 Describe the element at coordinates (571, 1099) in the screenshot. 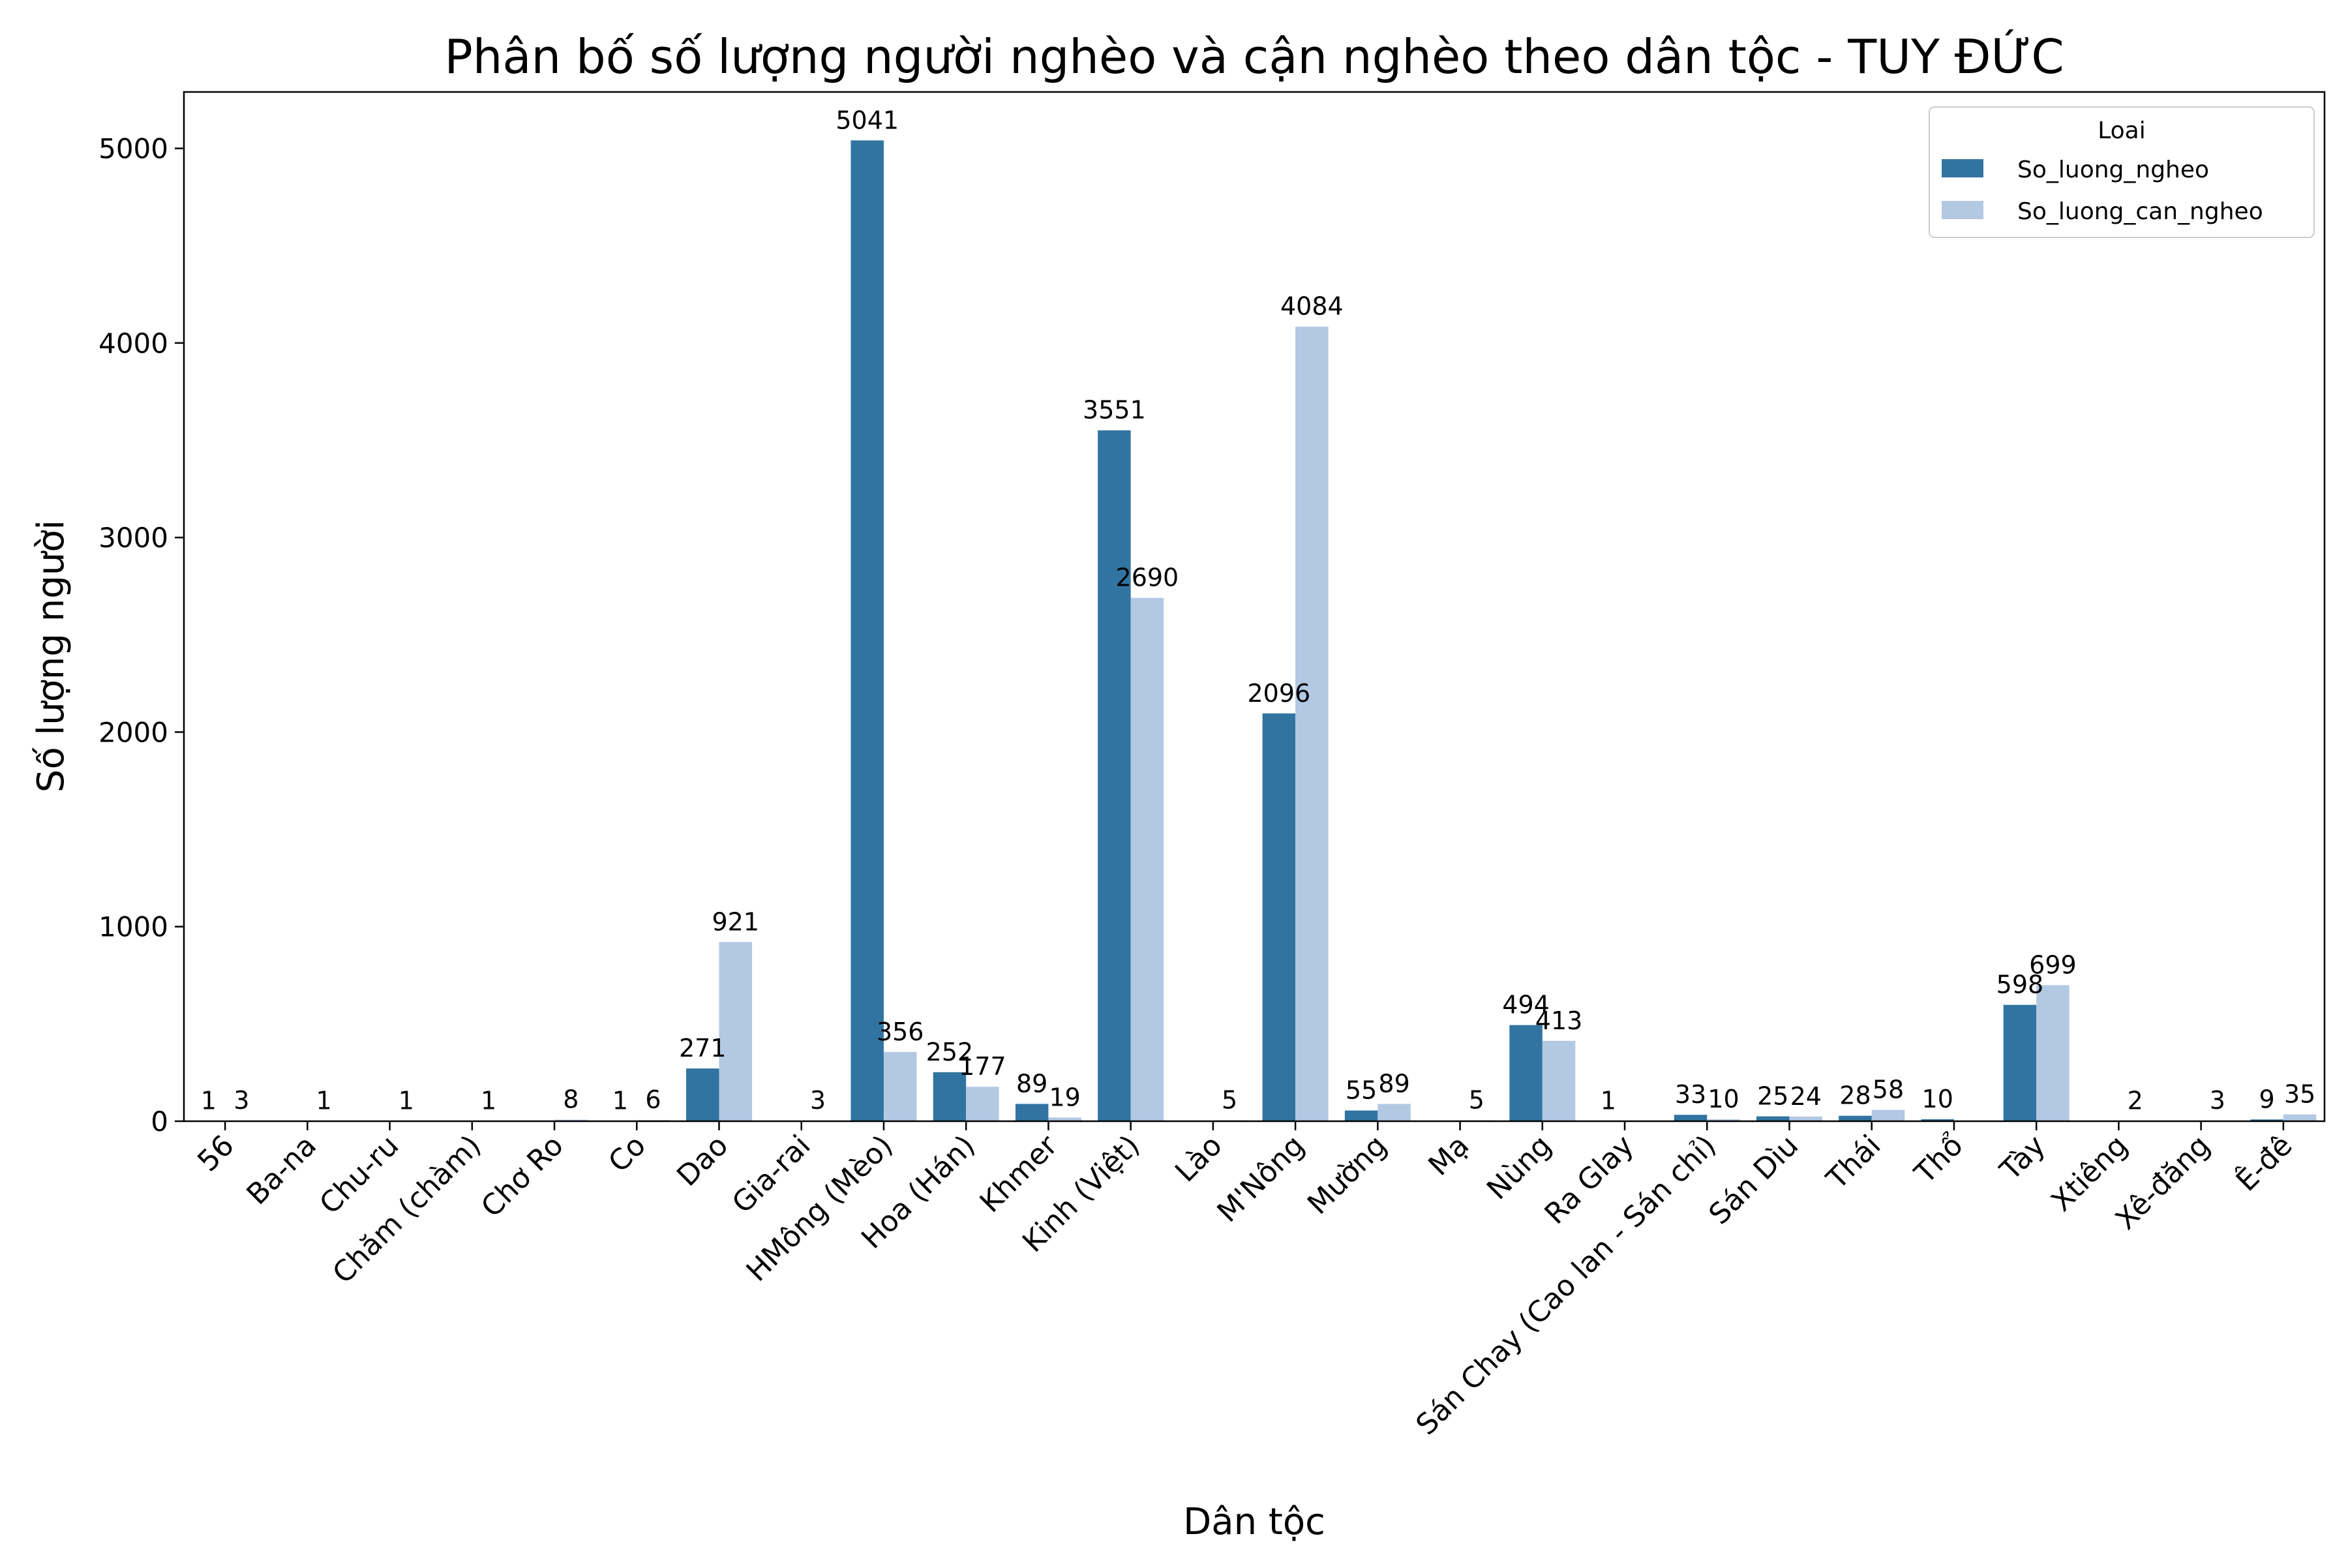

I see `data-label-can-ngheo-4: 8` at that location.